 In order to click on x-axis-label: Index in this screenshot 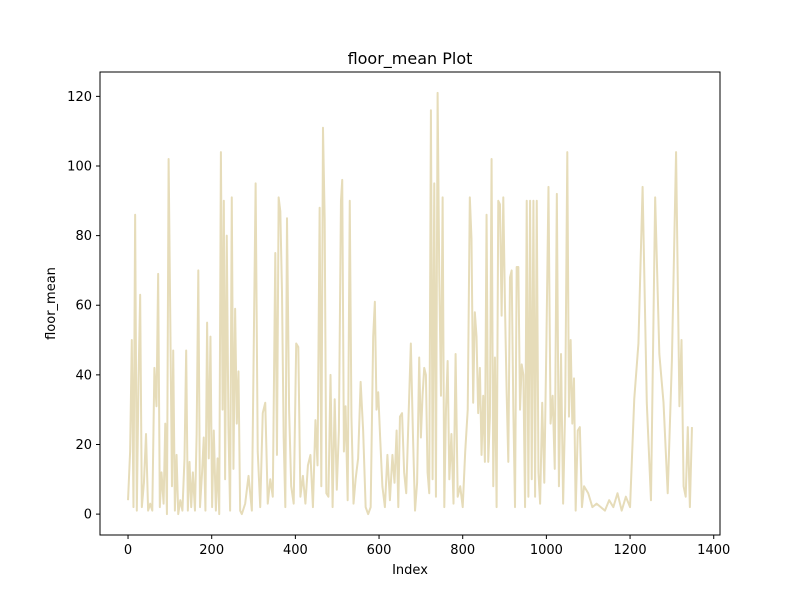, I will do `click(410, 570)`.